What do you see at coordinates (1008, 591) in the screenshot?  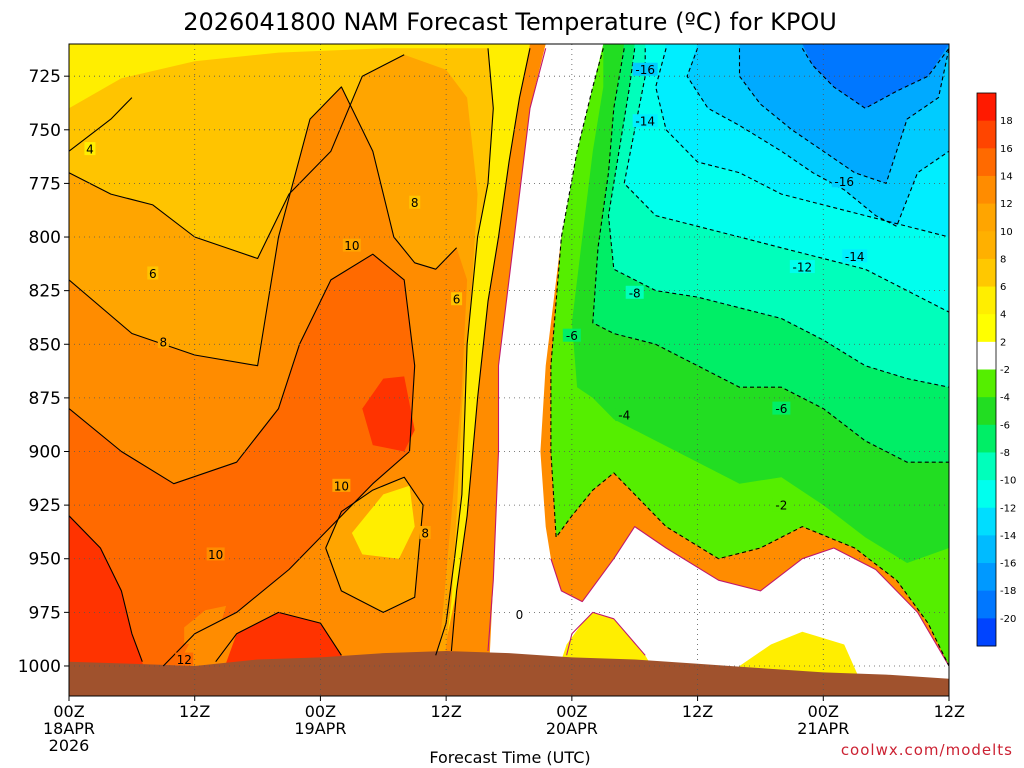 I see `colorbar-label: -18` at bounding box center [1008, 591].